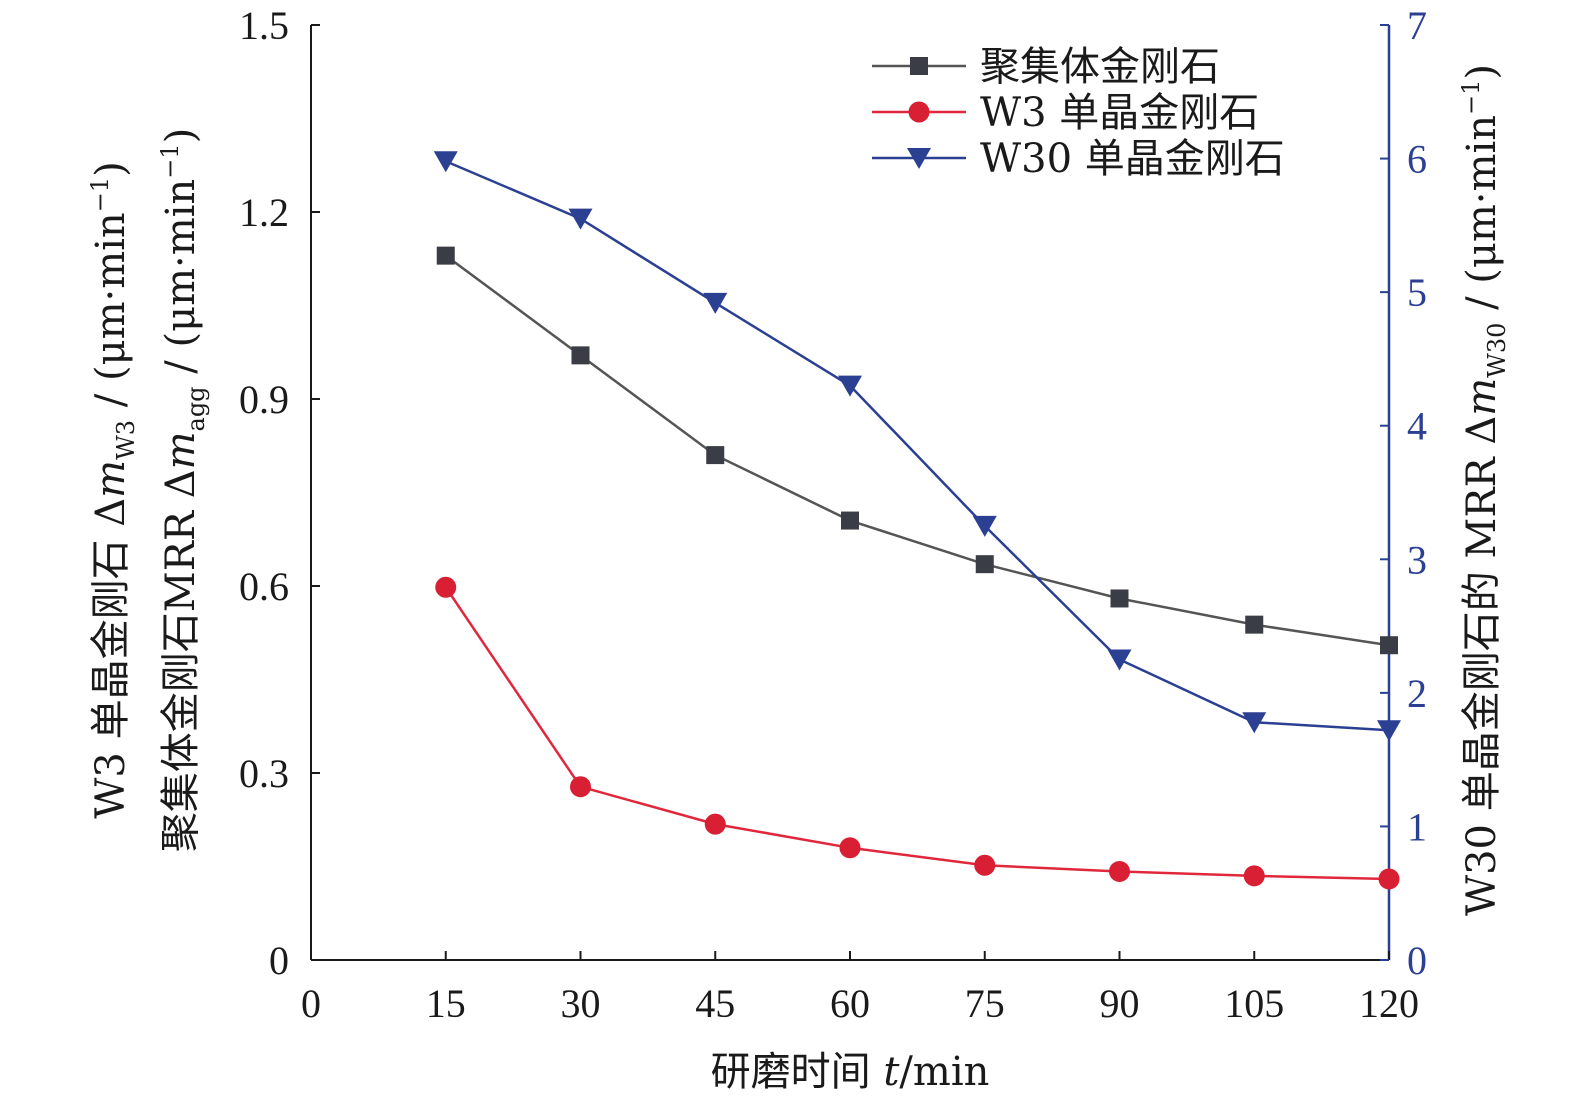 This screenshot has width=1575, height=1105. Describe the element at coordinates (1417, 292) in the screenshot. I see `right-y-tick-label: 5` at that location.